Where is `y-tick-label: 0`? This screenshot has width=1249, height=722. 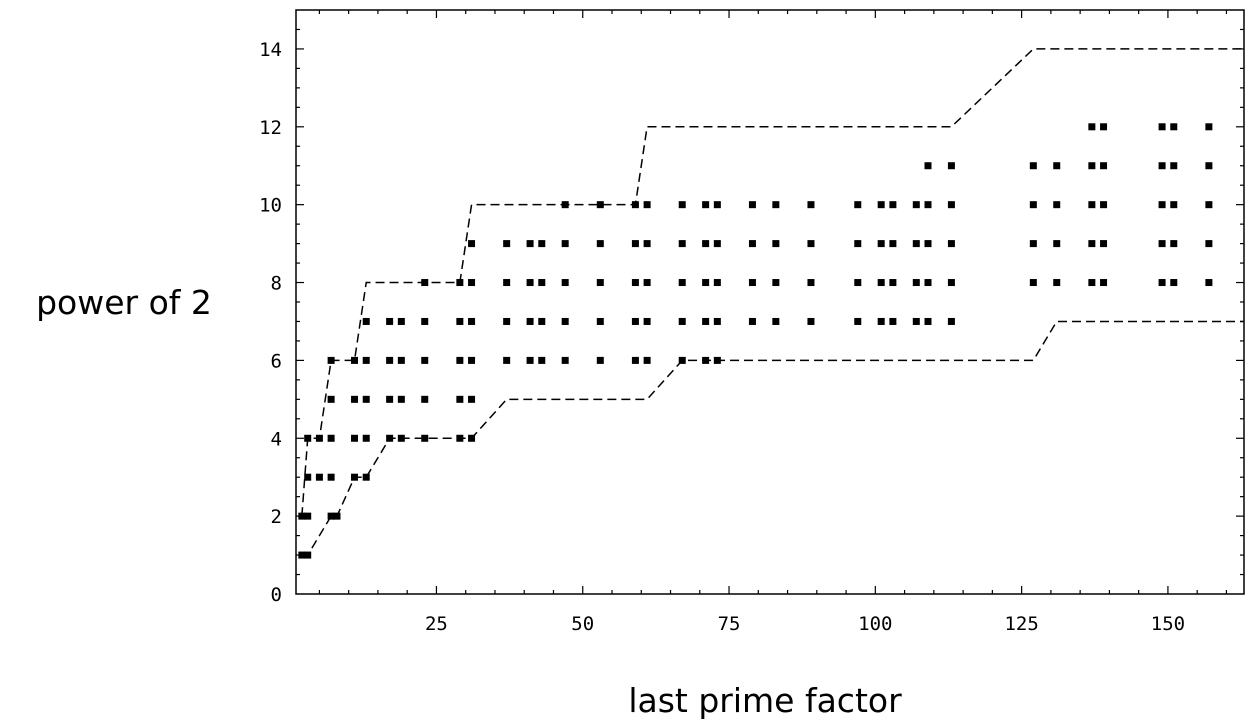 y-tick-label: 0 is located at coordinates (276, 595).